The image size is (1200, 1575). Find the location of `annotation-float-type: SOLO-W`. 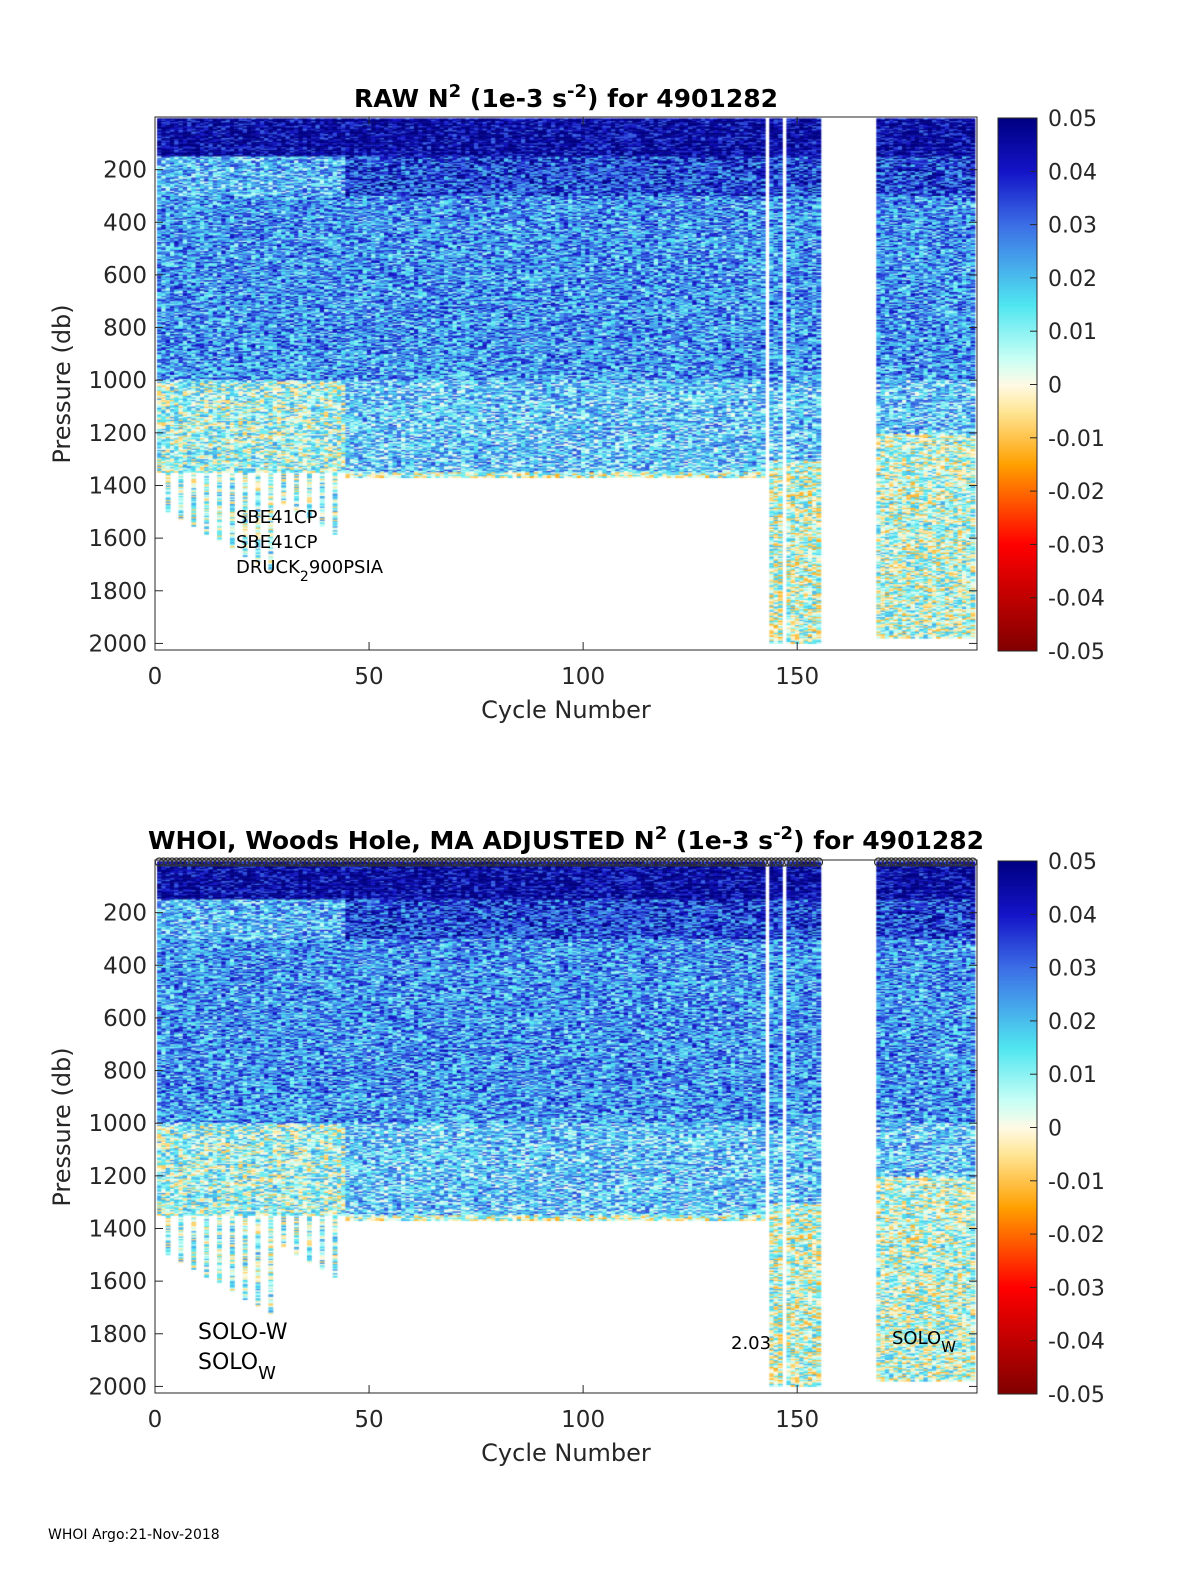

annotation-float-type: SOLO-W is located at coordinates (243, 1332).